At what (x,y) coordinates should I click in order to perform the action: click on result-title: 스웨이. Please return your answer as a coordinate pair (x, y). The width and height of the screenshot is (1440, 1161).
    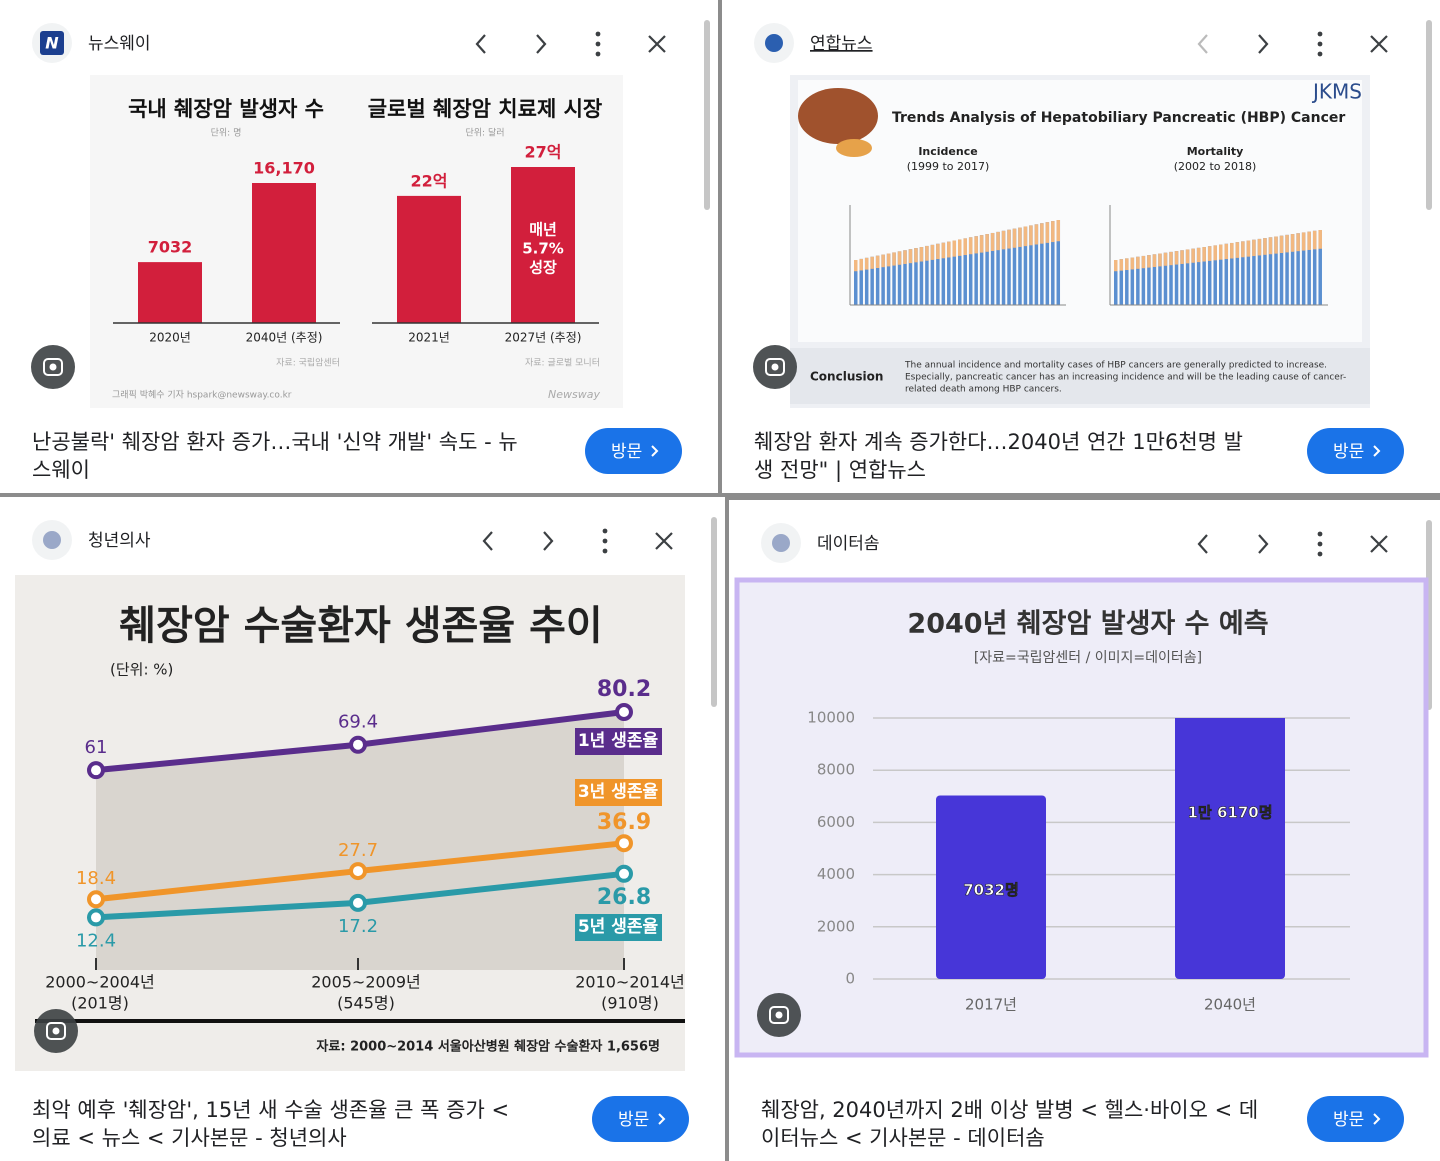
    Looking at the image, I should click on (61, 470).